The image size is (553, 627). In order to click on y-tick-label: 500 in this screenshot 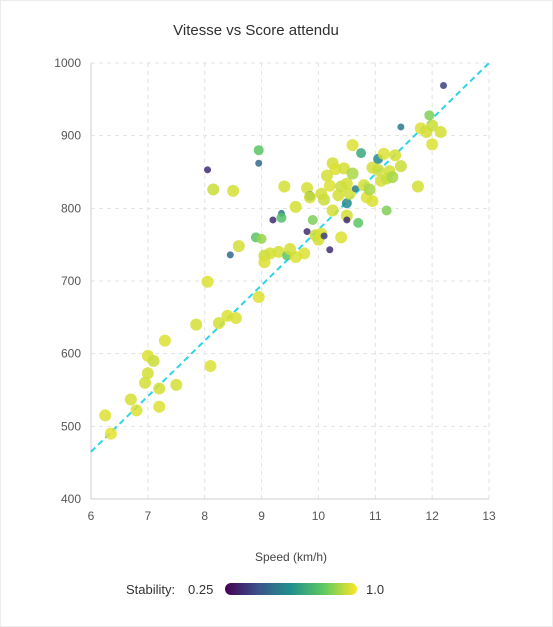, I will do `click(71, 426)`.